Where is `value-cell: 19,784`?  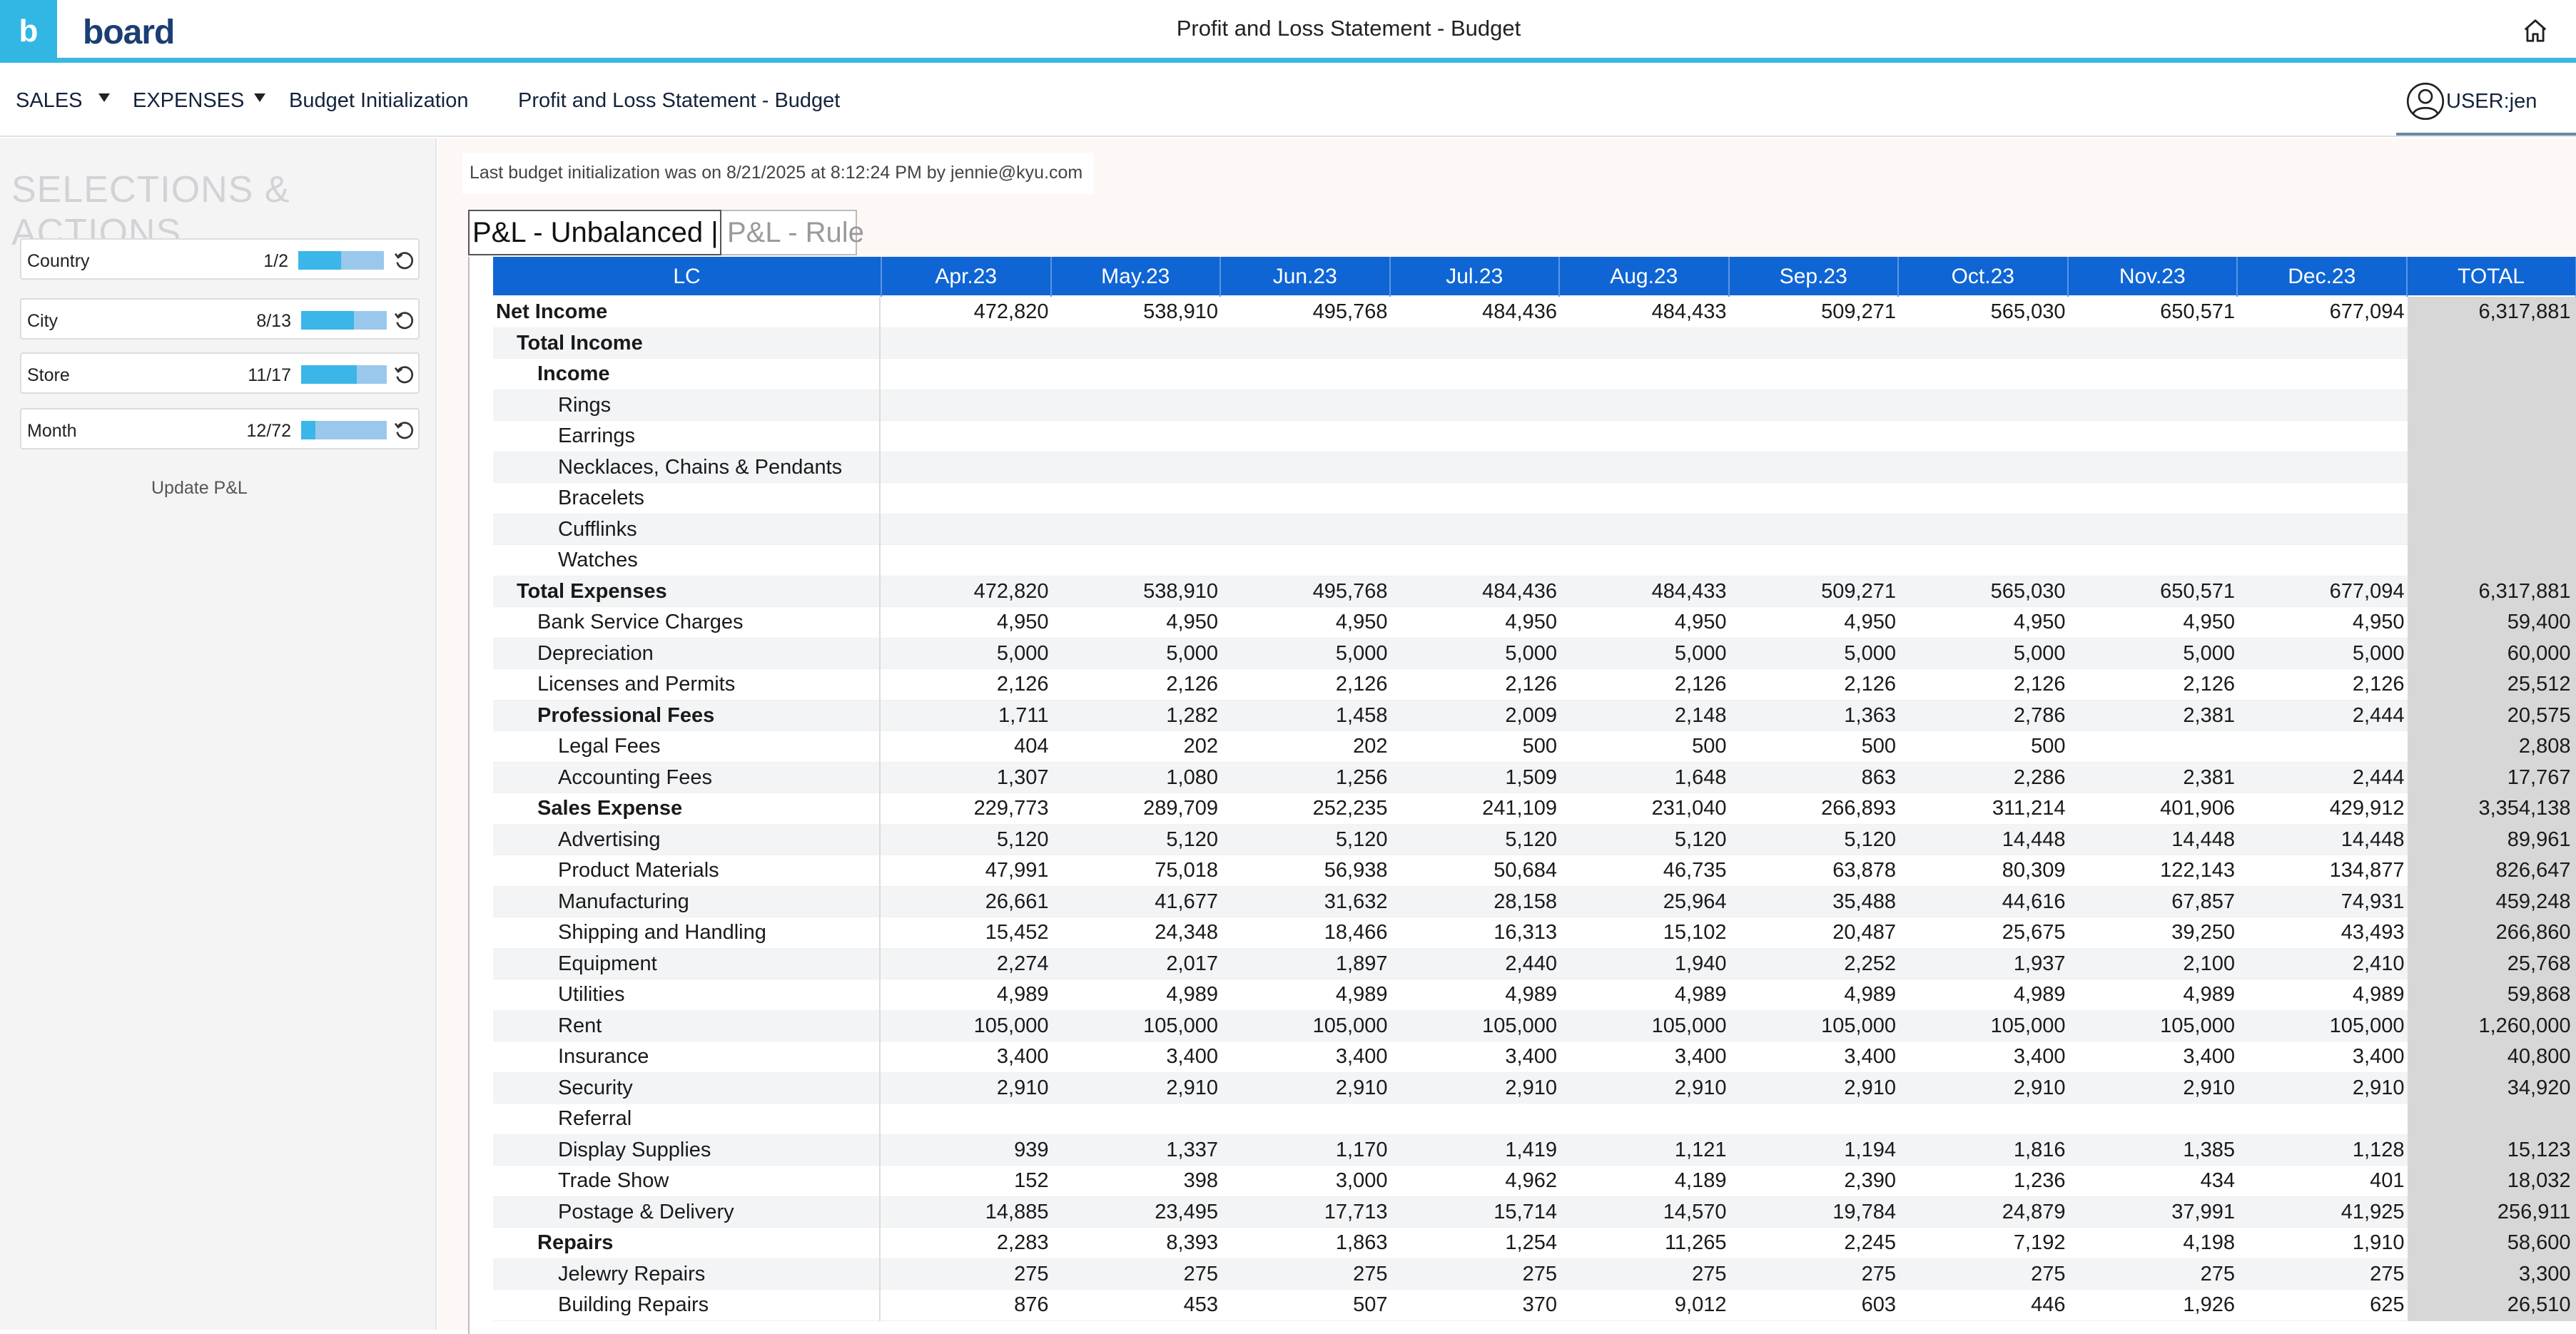
value-cell: 19,784 is located at coordinates (1815, 1212).